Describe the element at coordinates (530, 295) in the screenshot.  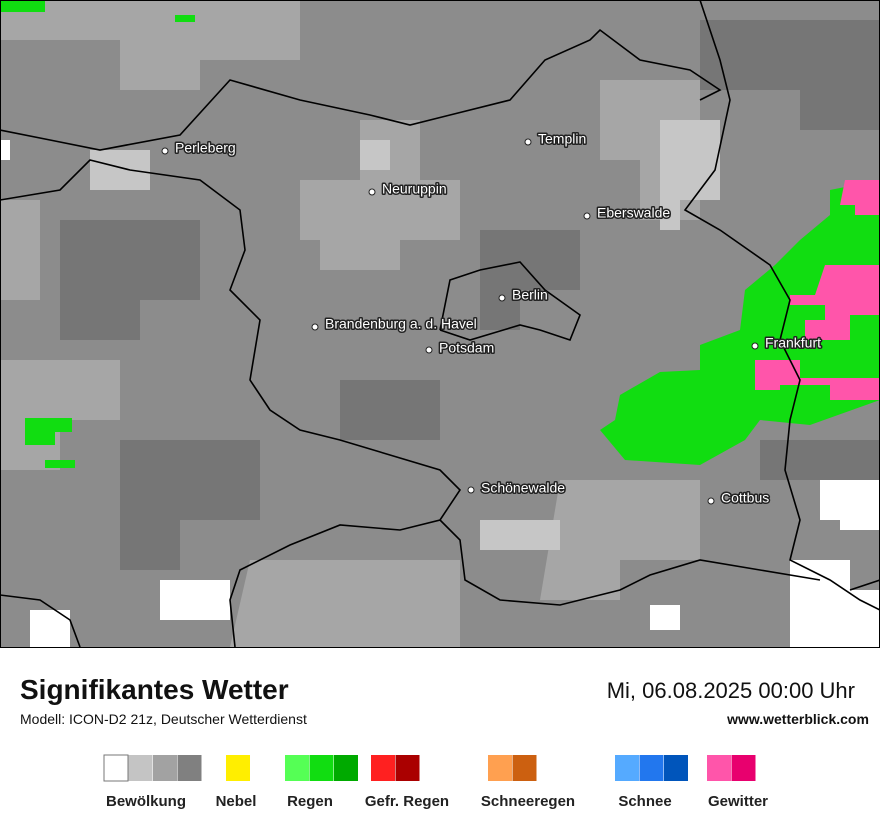
I see `city-label: Berlin` at that location.